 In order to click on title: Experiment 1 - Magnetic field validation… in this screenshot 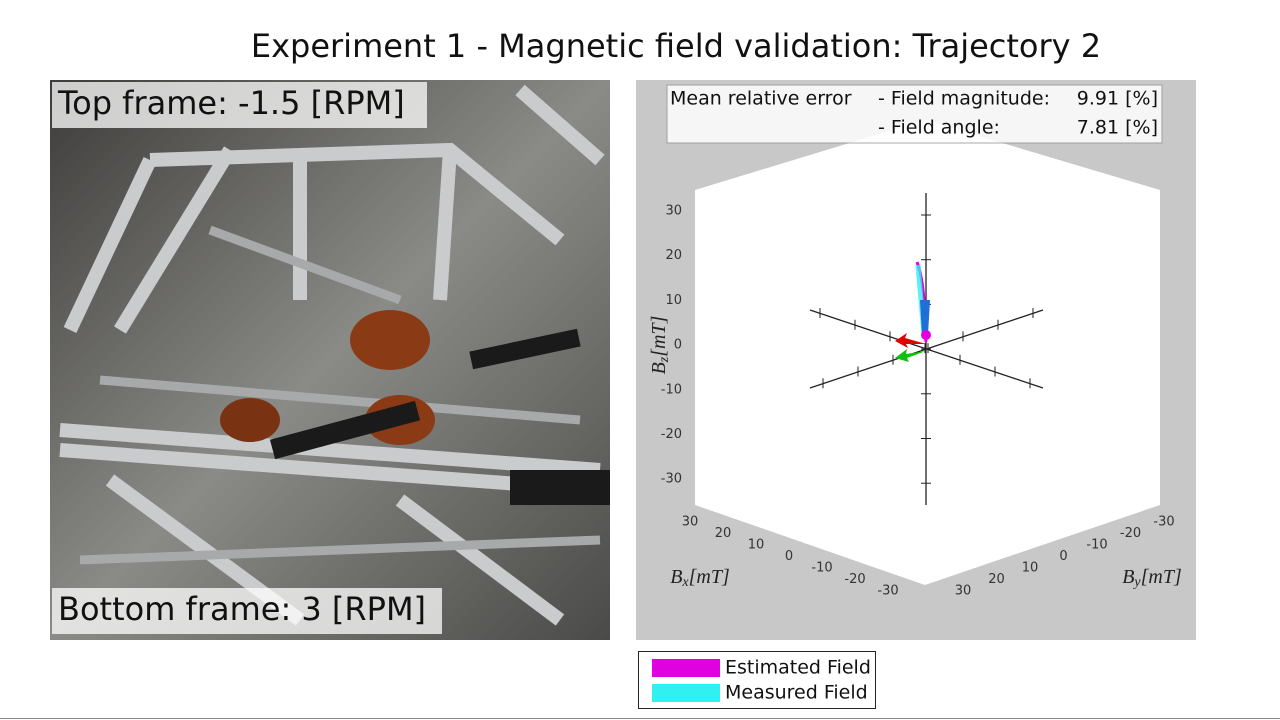, I will do `click(676, 46)`.